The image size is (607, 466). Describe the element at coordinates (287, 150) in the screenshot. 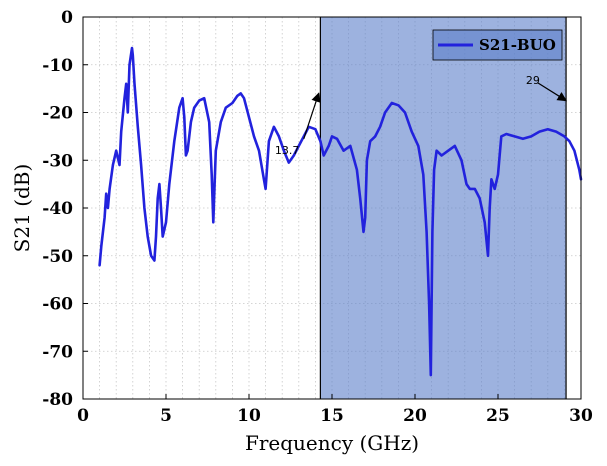

I see `annotation-label: 13.7` at that location.